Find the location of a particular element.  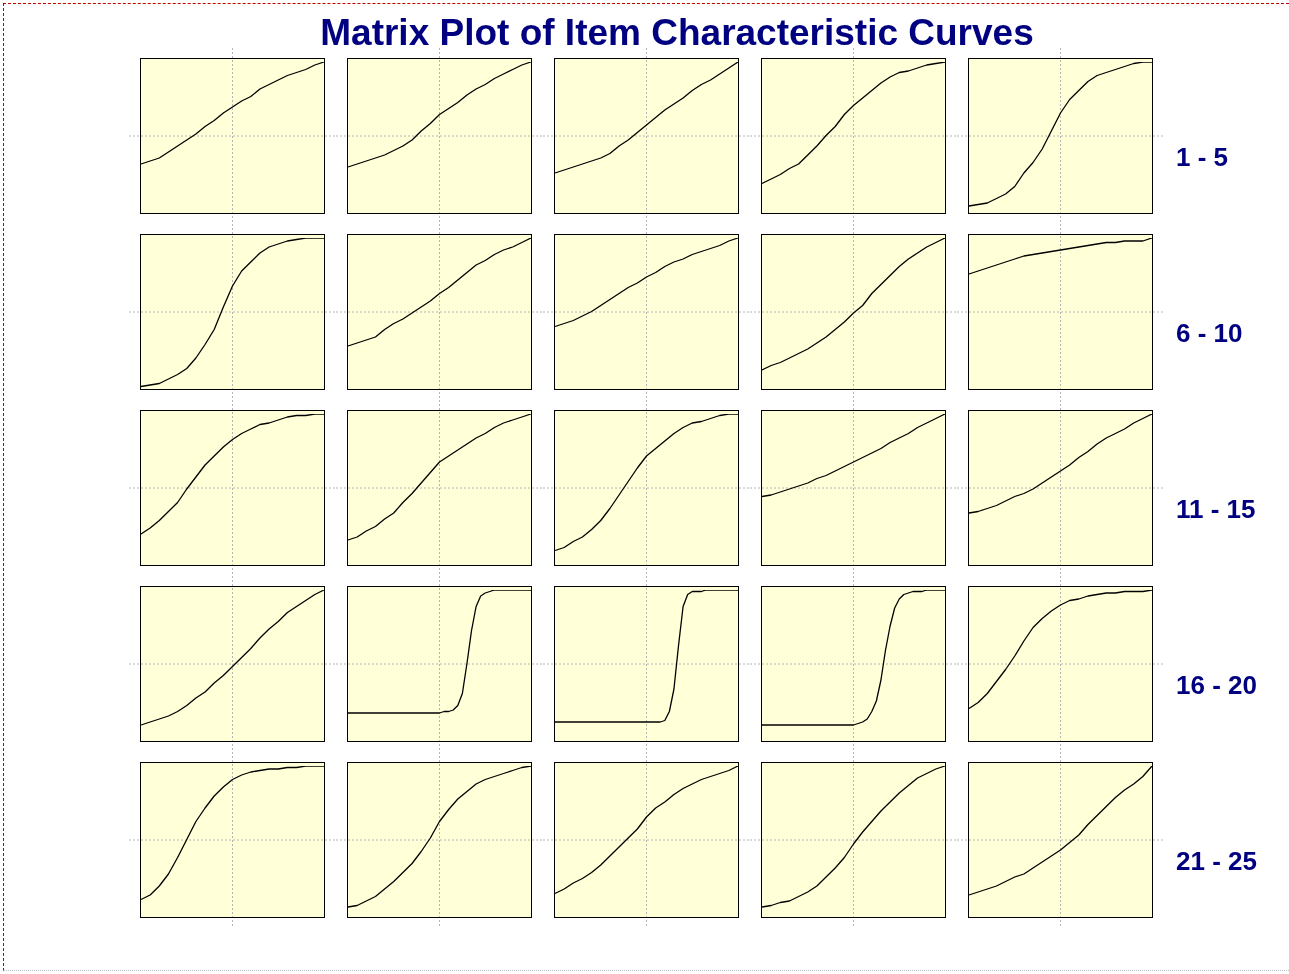

chart-title: Matrix Plot of Item Characteristic Curves is located at coordinates (677, 32).